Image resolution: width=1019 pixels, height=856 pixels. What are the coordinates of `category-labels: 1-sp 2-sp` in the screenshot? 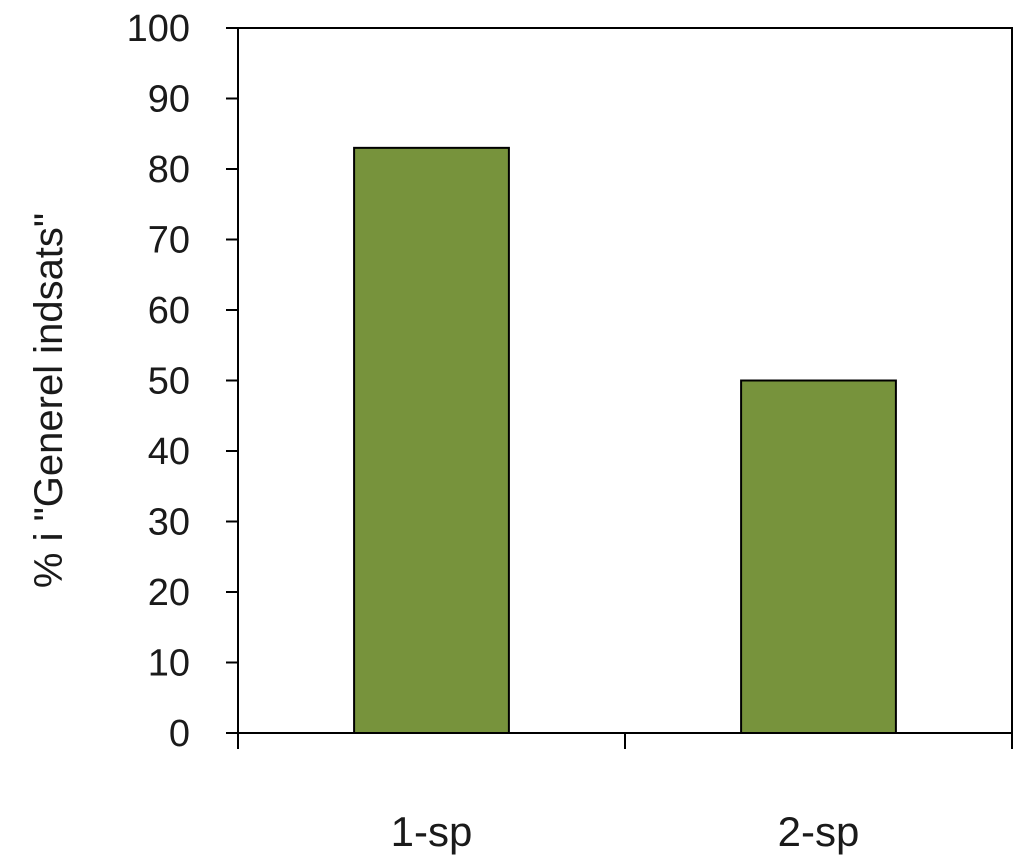 It's located at (625, 831).